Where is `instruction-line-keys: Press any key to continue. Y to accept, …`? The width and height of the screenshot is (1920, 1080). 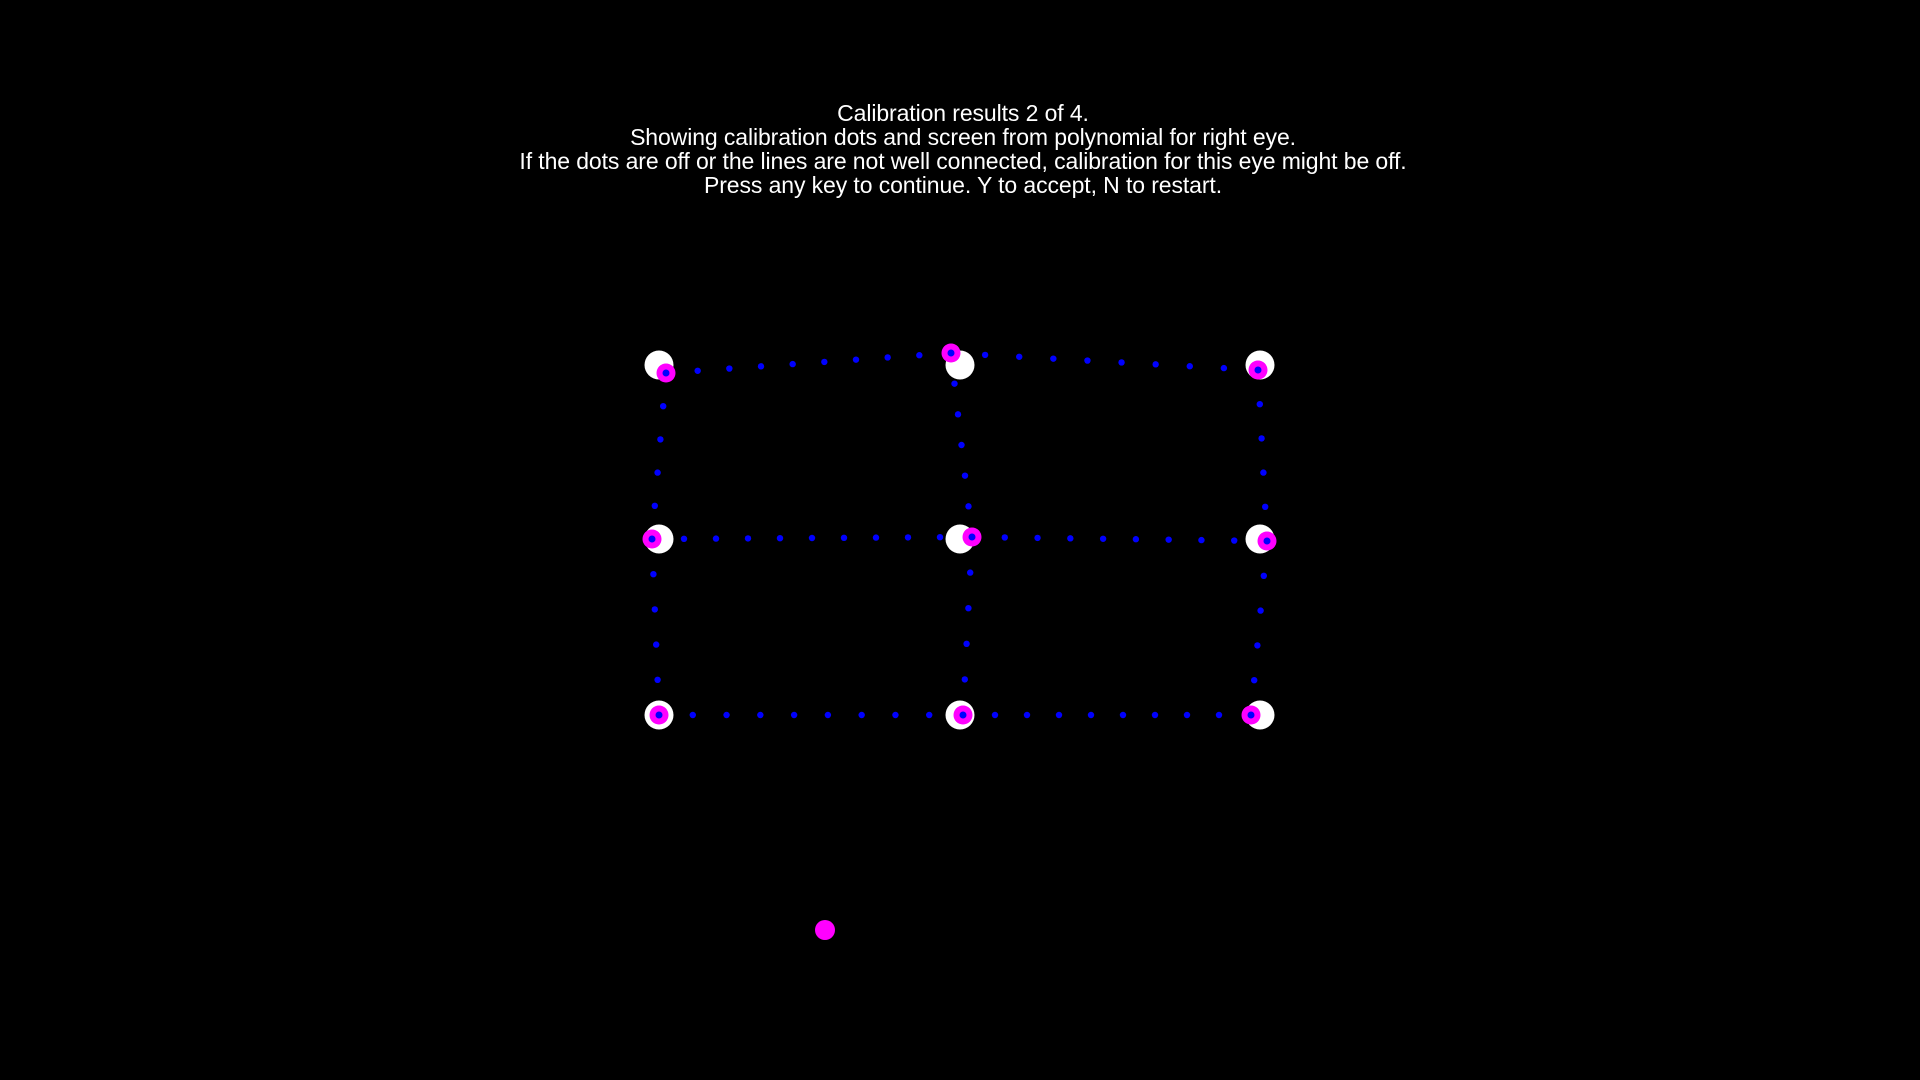
instruction-line-keys: Press any key to continue. Y to accept, … is located at coordinates (962, 185).